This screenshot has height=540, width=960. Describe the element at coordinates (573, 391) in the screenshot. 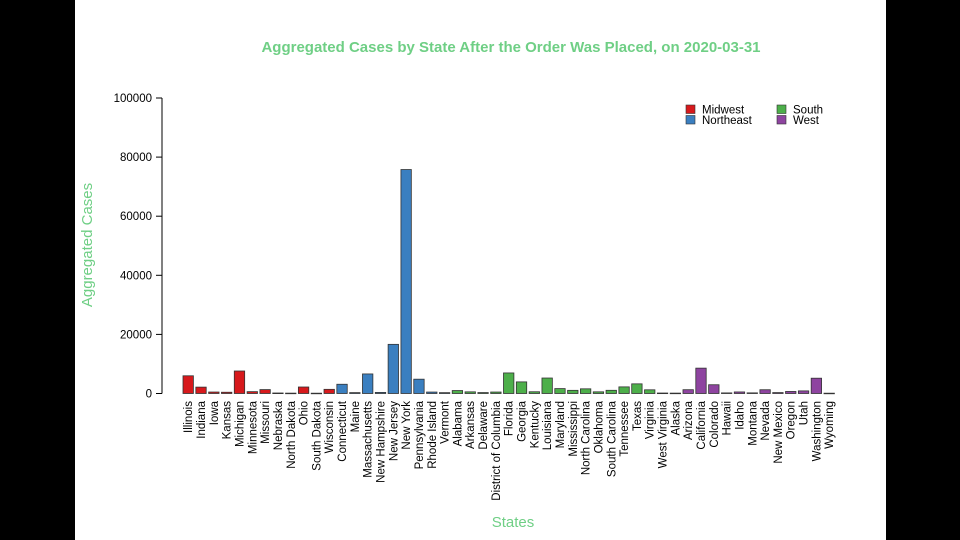

I see `bar-mississippi` at that location.